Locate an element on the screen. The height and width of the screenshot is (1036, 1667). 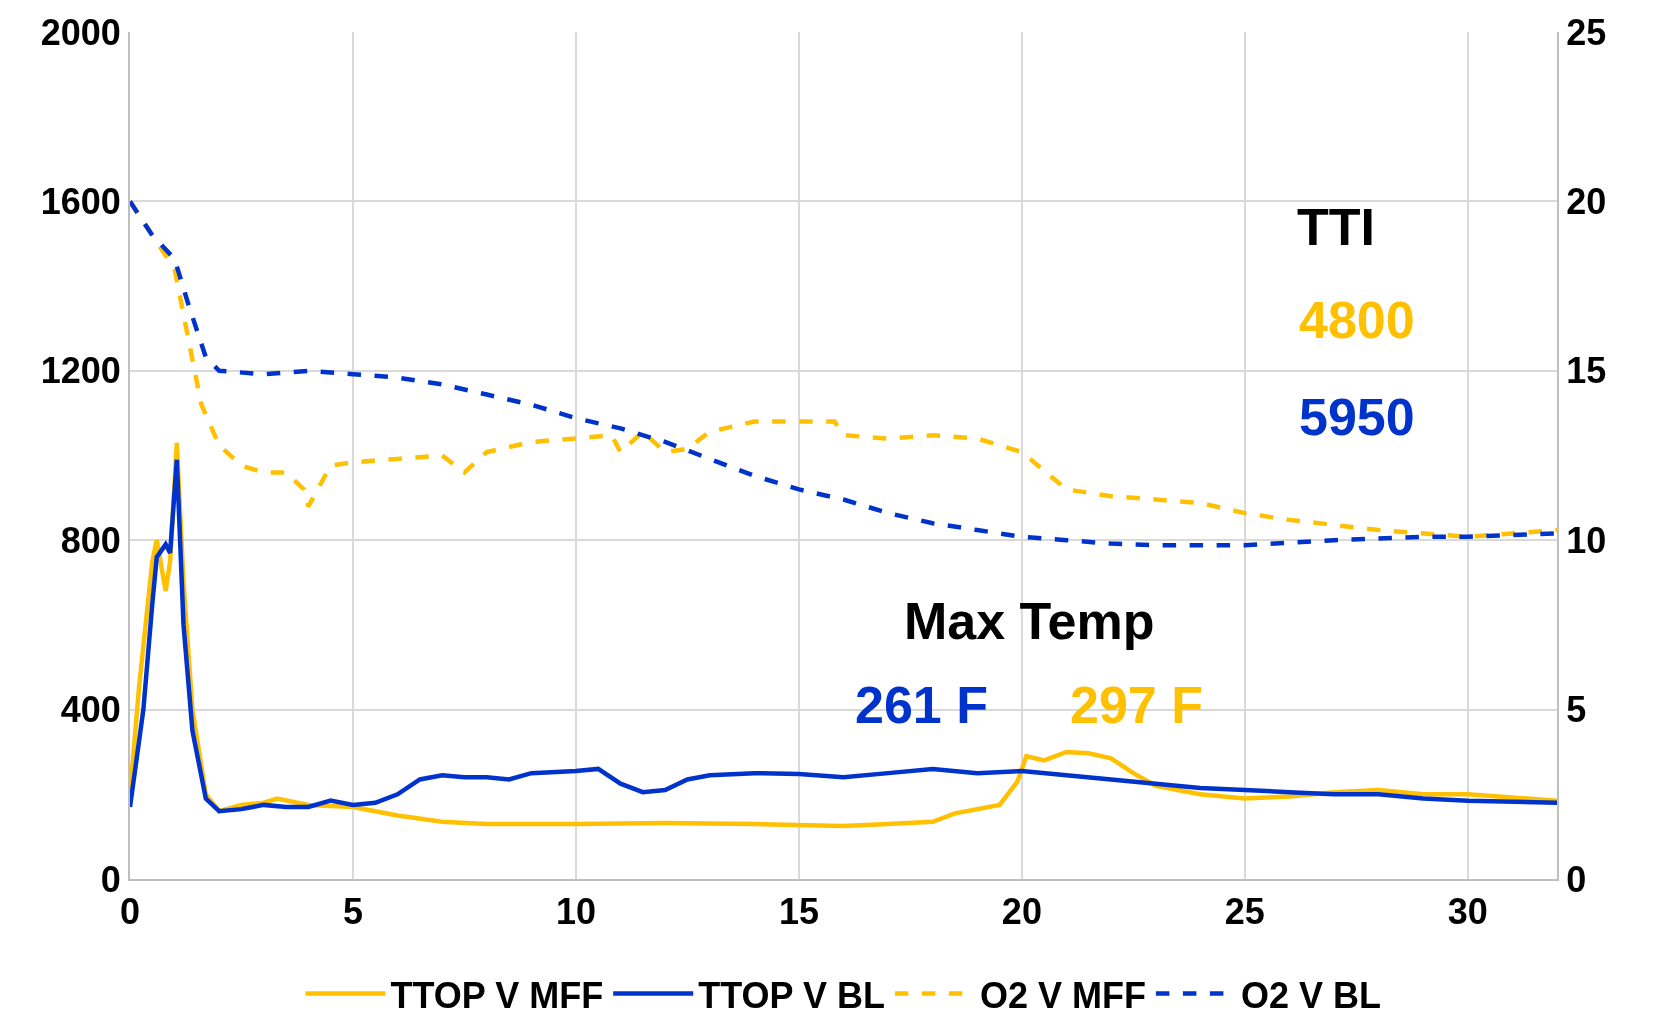
y2-tick-label: 20 is located at coordinates (1586, 201).